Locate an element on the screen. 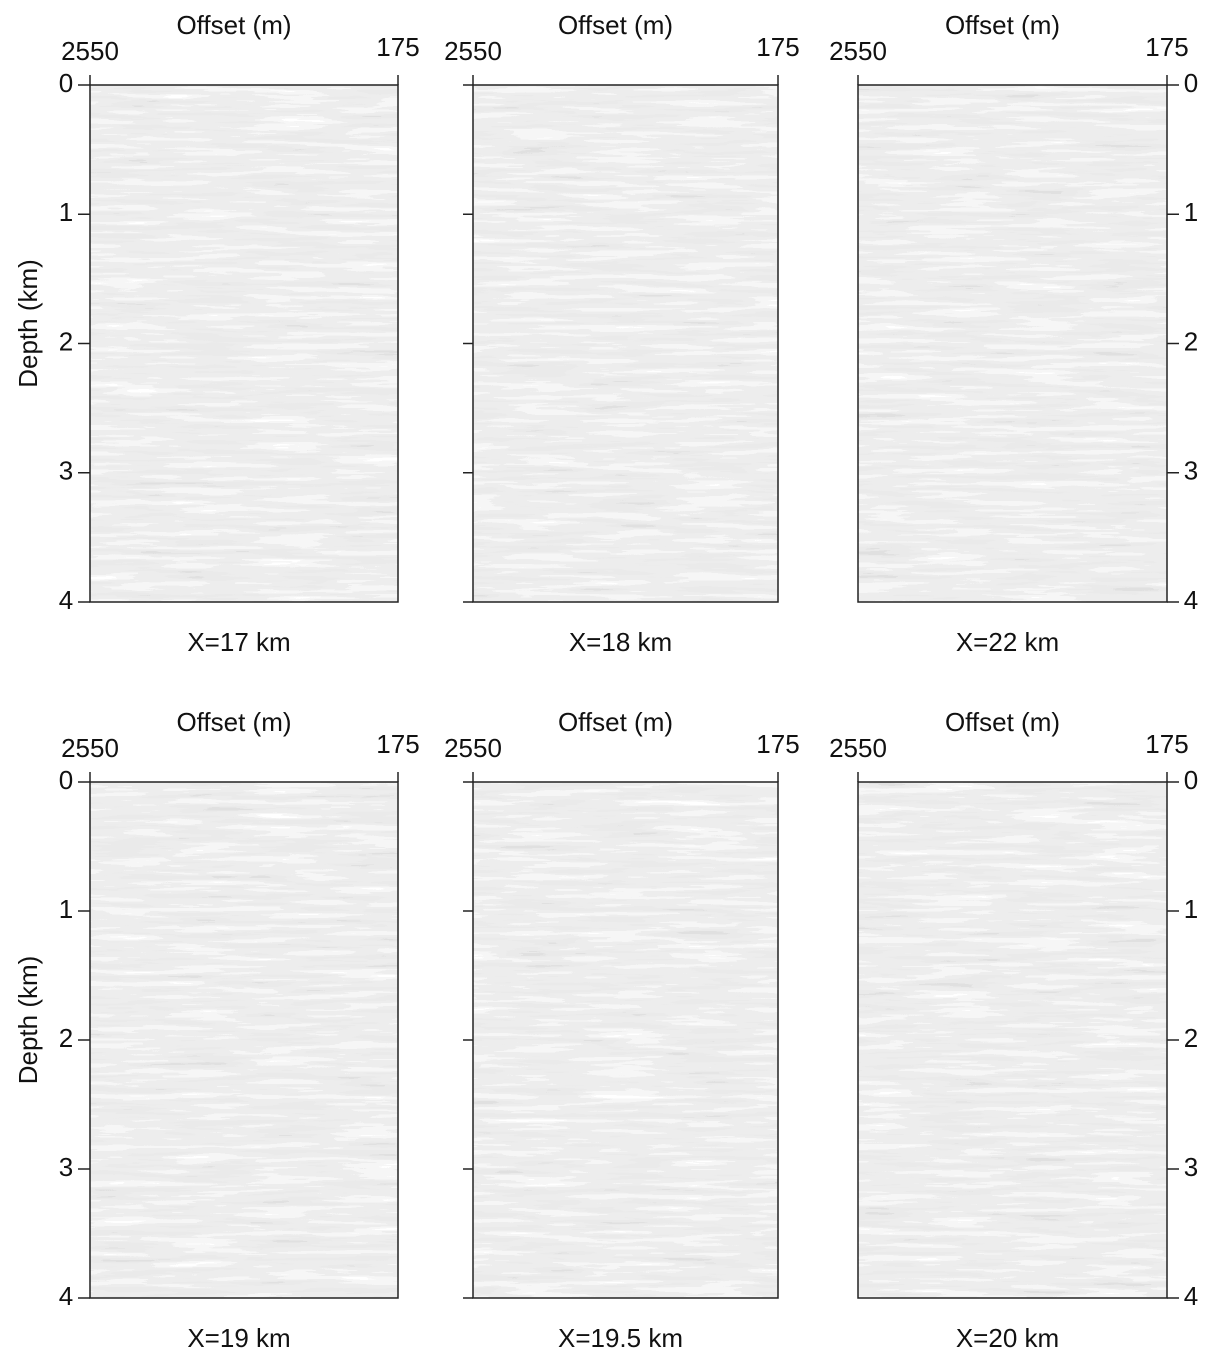 The width and height of the screenshot is (1216, 1358). panel: Offset (m) 2550 175 X=18 km is located at coordinates (622, 333).